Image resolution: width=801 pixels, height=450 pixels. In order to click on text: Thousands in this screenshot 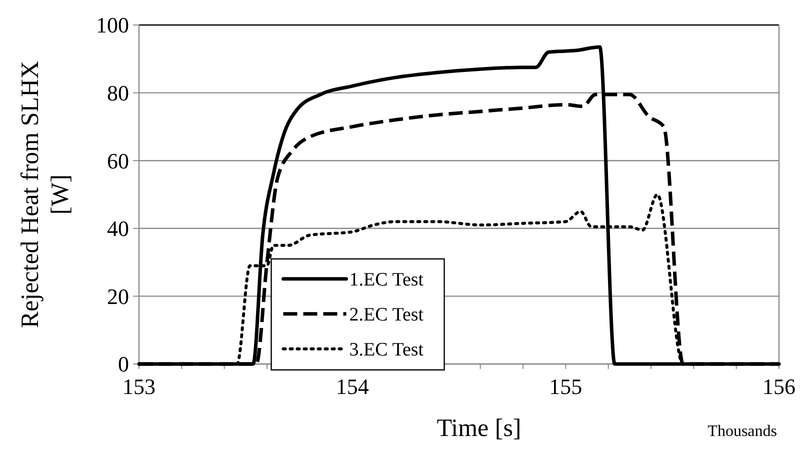, I will do `click(742, 431)`.